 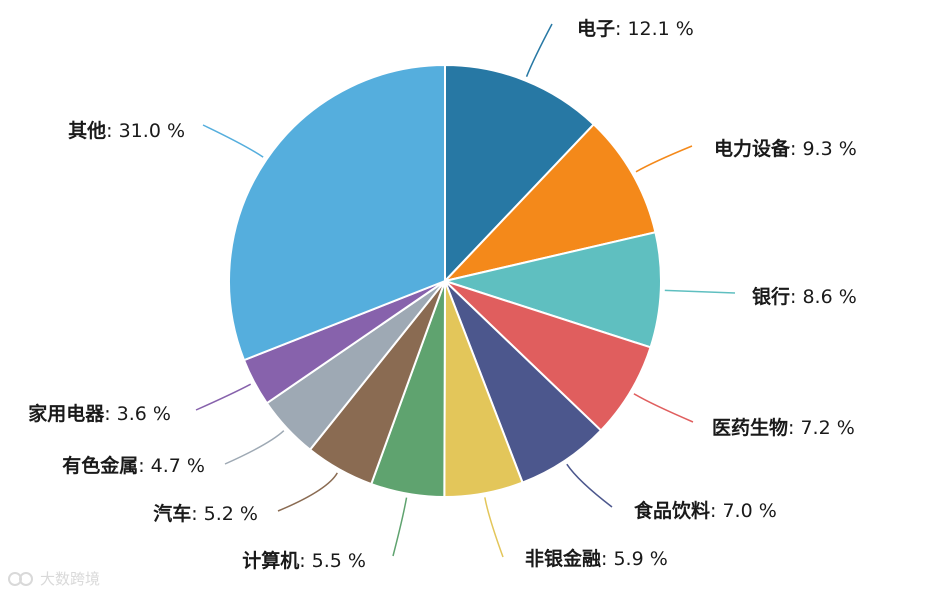 I want to click on slice-label-value: : 3.6 %, so click(x=137, y=414).